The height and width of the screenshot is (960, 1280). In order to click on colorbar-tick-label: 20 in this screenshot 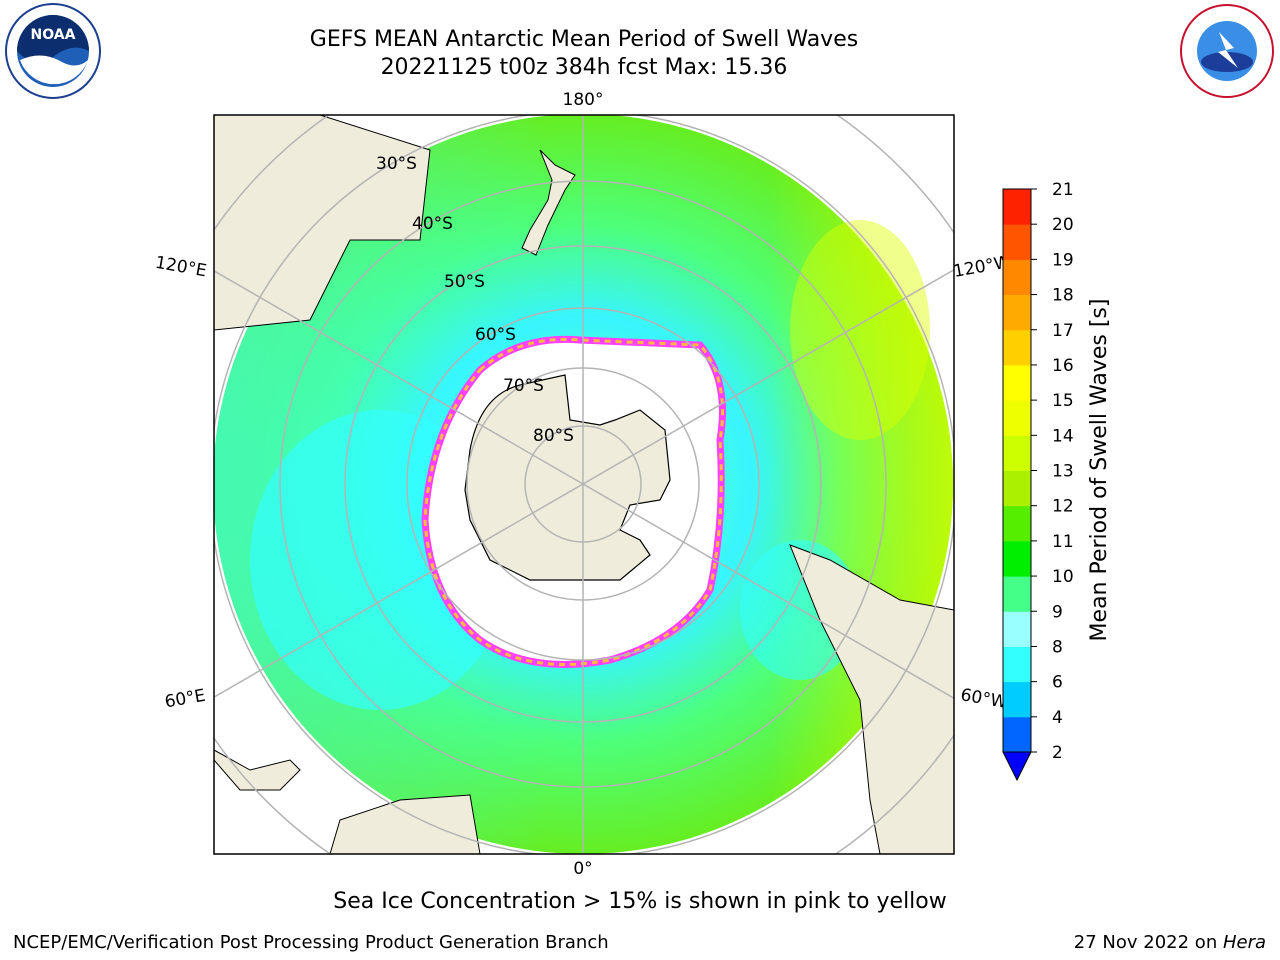, I will do `click(1063, 225)`.